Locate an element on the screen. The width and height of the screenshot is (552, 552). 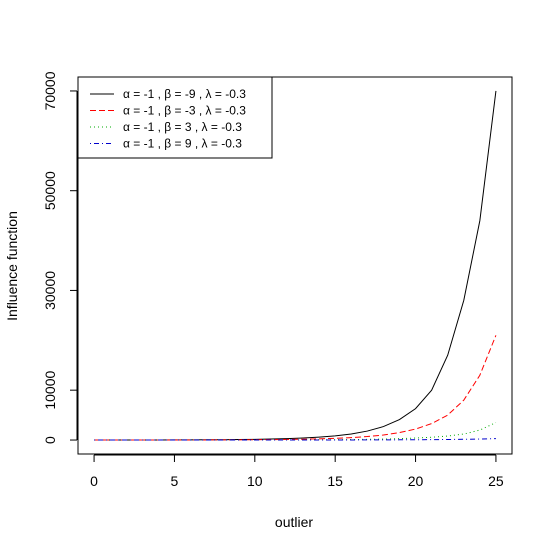
y-tick-label: 10000 is located at coordinates (50, 389).